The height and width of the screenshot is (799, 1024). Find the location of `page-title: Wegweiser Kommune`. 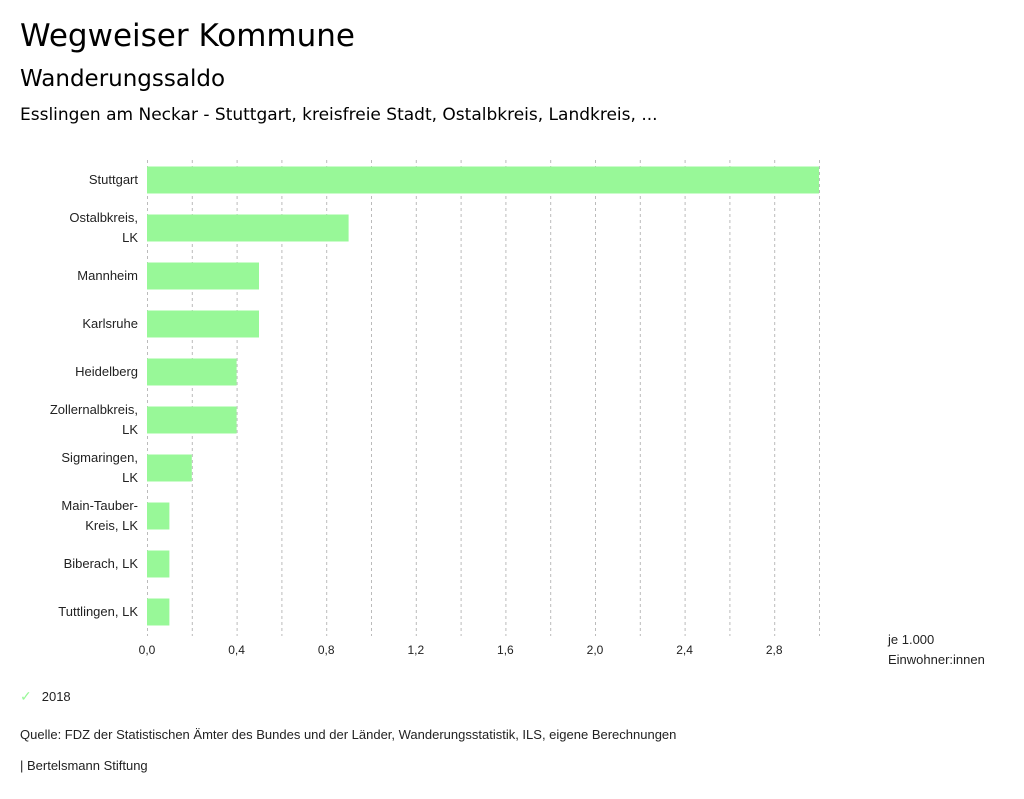

page-title: Wegweiser Kommune is located at coordinates (187, 36).